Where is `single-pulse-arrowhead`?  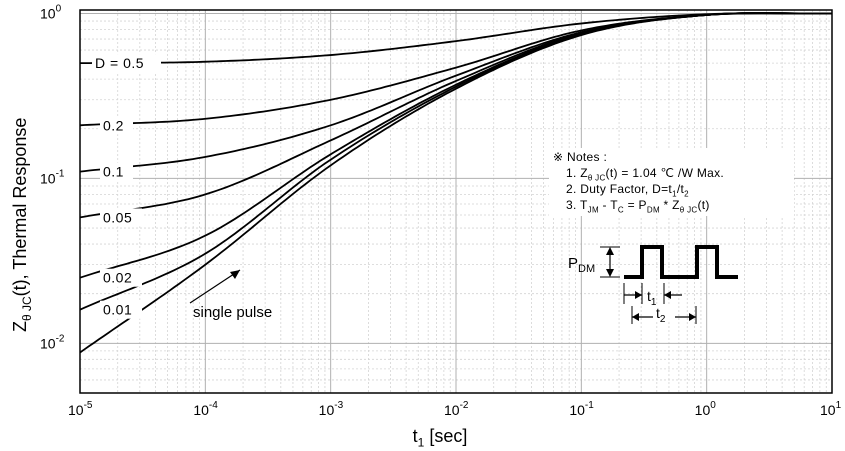
single-pulse-arrowhead is located at coordinates (235, 274).